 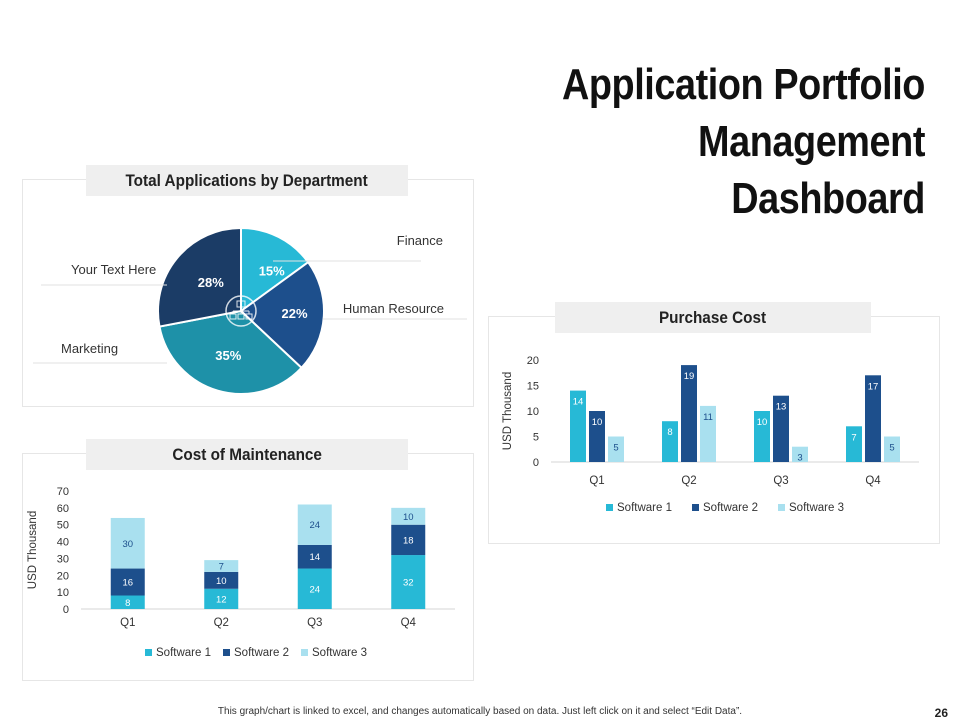 I want to click on org-chart-icon-right, so click(x=249, y=316).